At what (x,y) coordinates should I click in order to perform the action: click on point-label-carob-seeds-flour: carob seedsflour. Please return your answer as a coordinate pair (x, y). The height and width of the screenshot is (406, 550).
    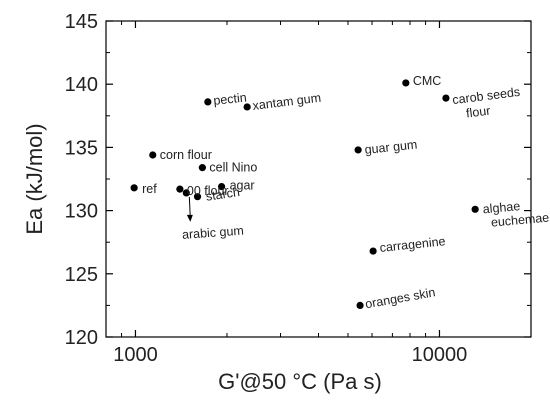
    Looking at the image, I should click on (487, 103).